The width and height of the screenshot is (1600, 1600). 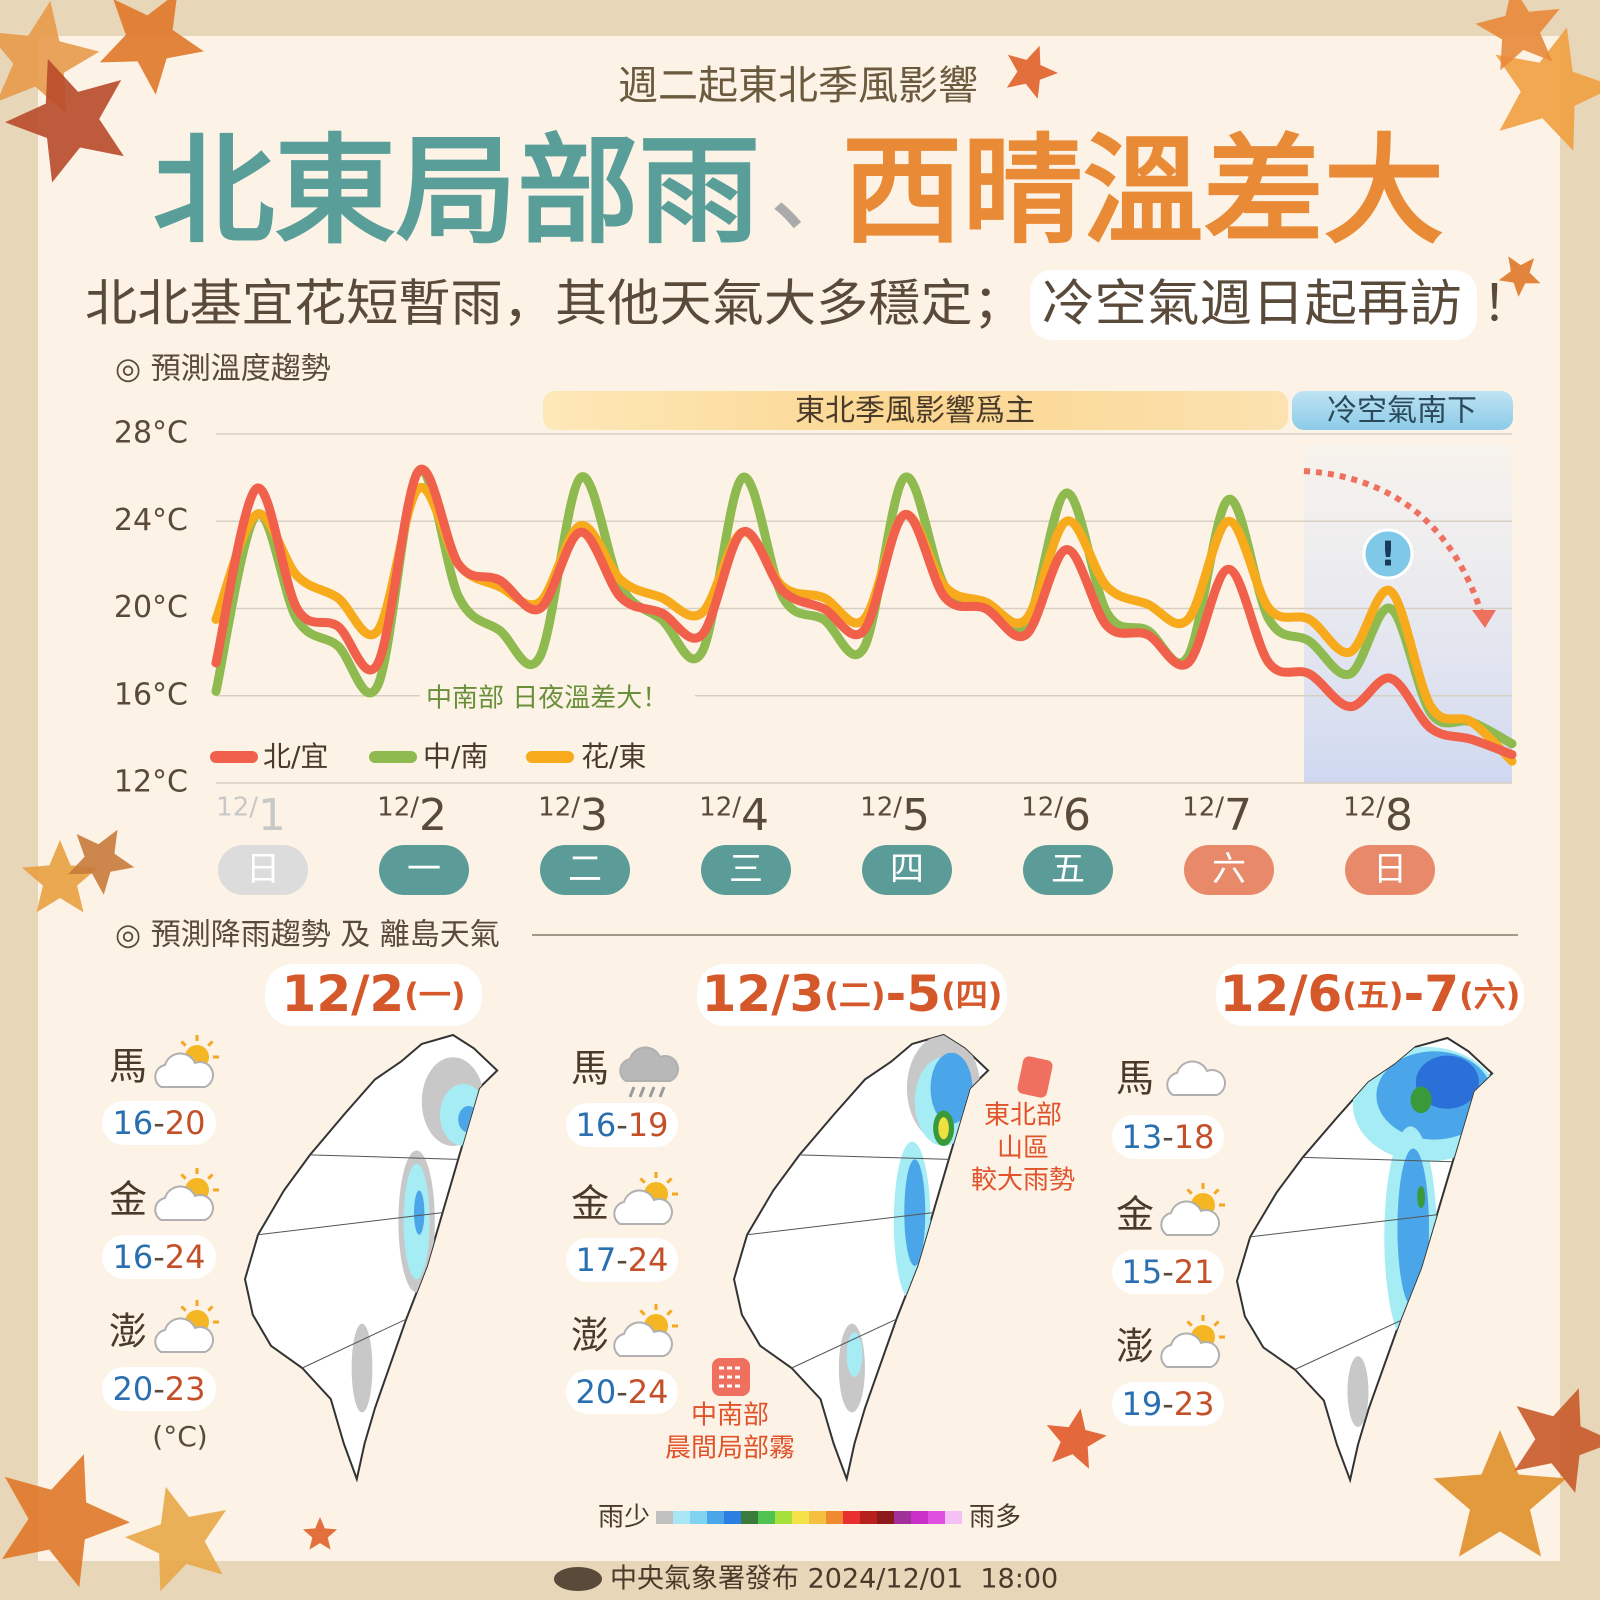 I want to click on title-left: 北東局部雨, so click(x=456, y=191).